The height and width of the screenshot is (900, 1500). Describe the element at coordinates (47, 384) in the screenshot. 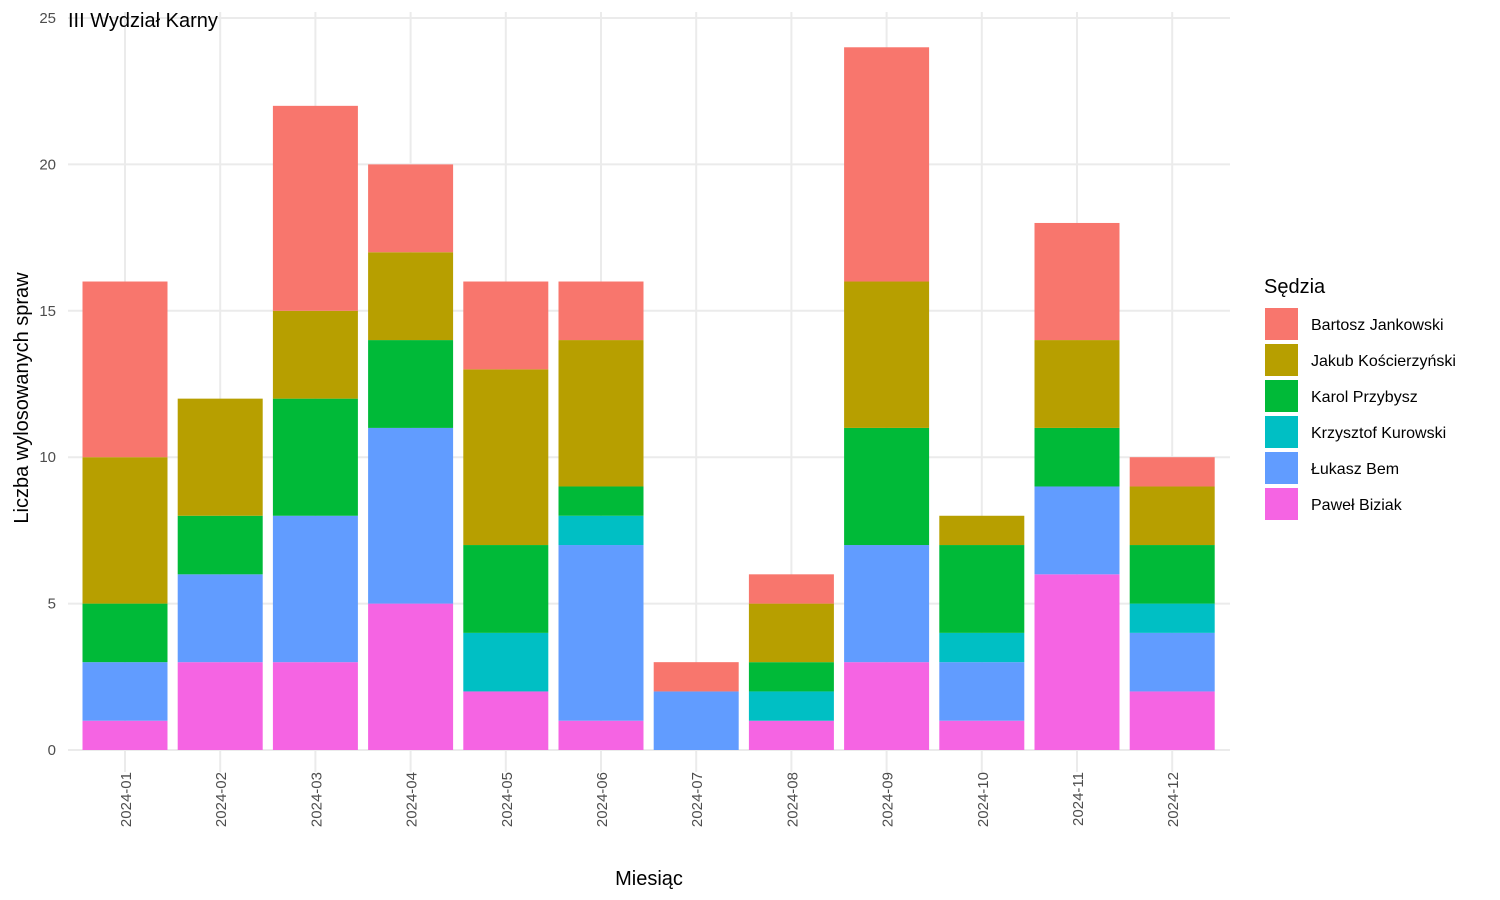

I see `y-axis-ticks: 0 5 10 15 20 25` at that location.